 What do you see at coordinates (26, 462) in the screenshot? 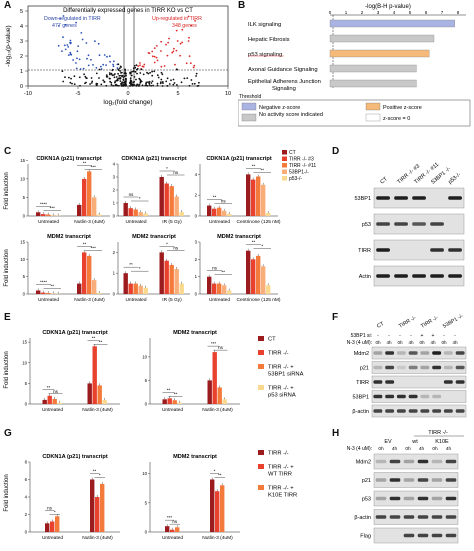
I see `y-tick-label: 8` at bounding box center [26, 462].